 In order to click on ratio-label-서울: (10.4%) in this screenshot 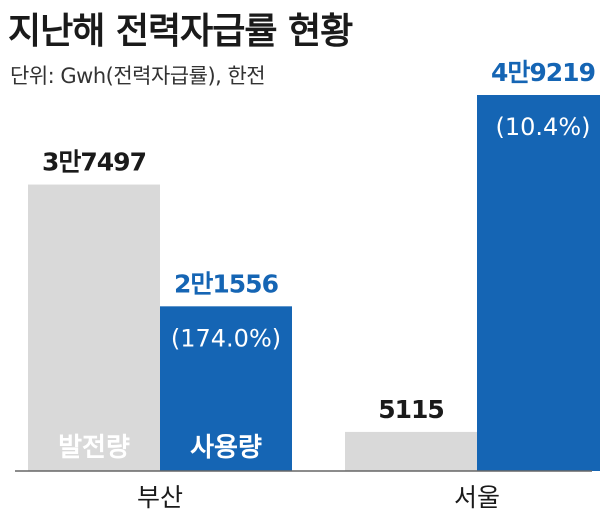, I will do `click(543, 127)`.